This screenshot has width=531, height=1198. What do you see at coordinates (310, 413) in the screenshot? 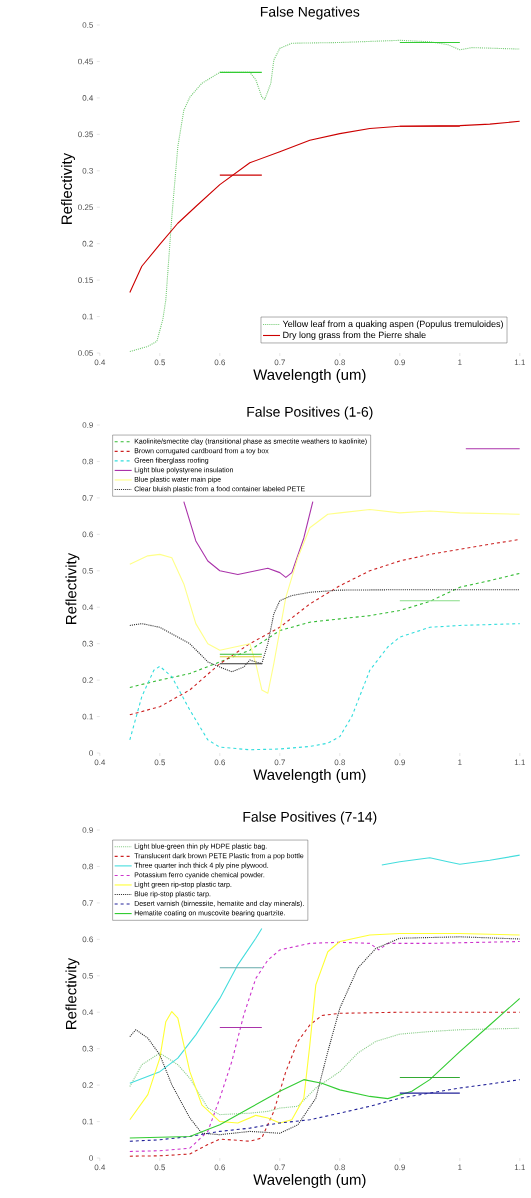
I see `chart-title: False Positives (1-6)` at bounding box center [310, 413].